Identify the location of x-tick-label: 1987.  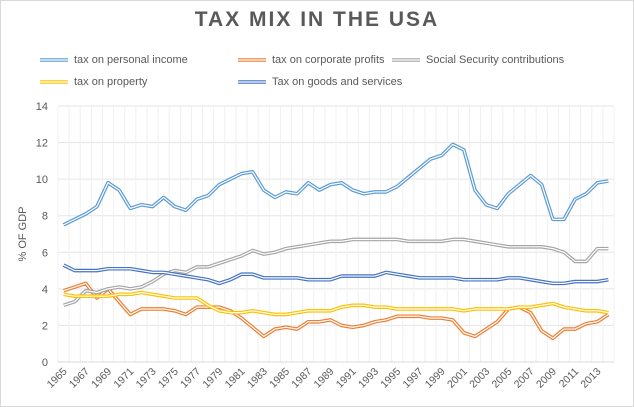
(301, 378).